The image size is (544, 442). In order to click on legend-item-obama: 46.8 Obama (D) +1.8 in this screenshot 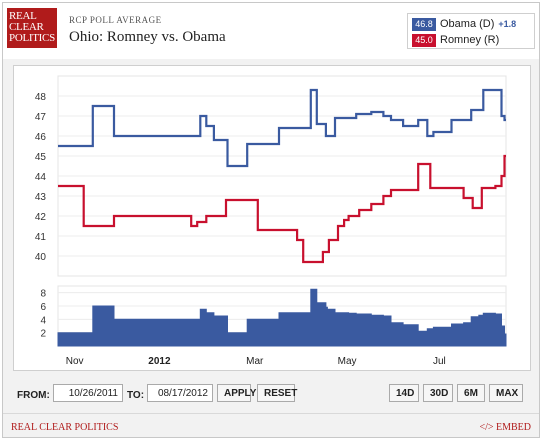, I will do `click(464, 24)`.